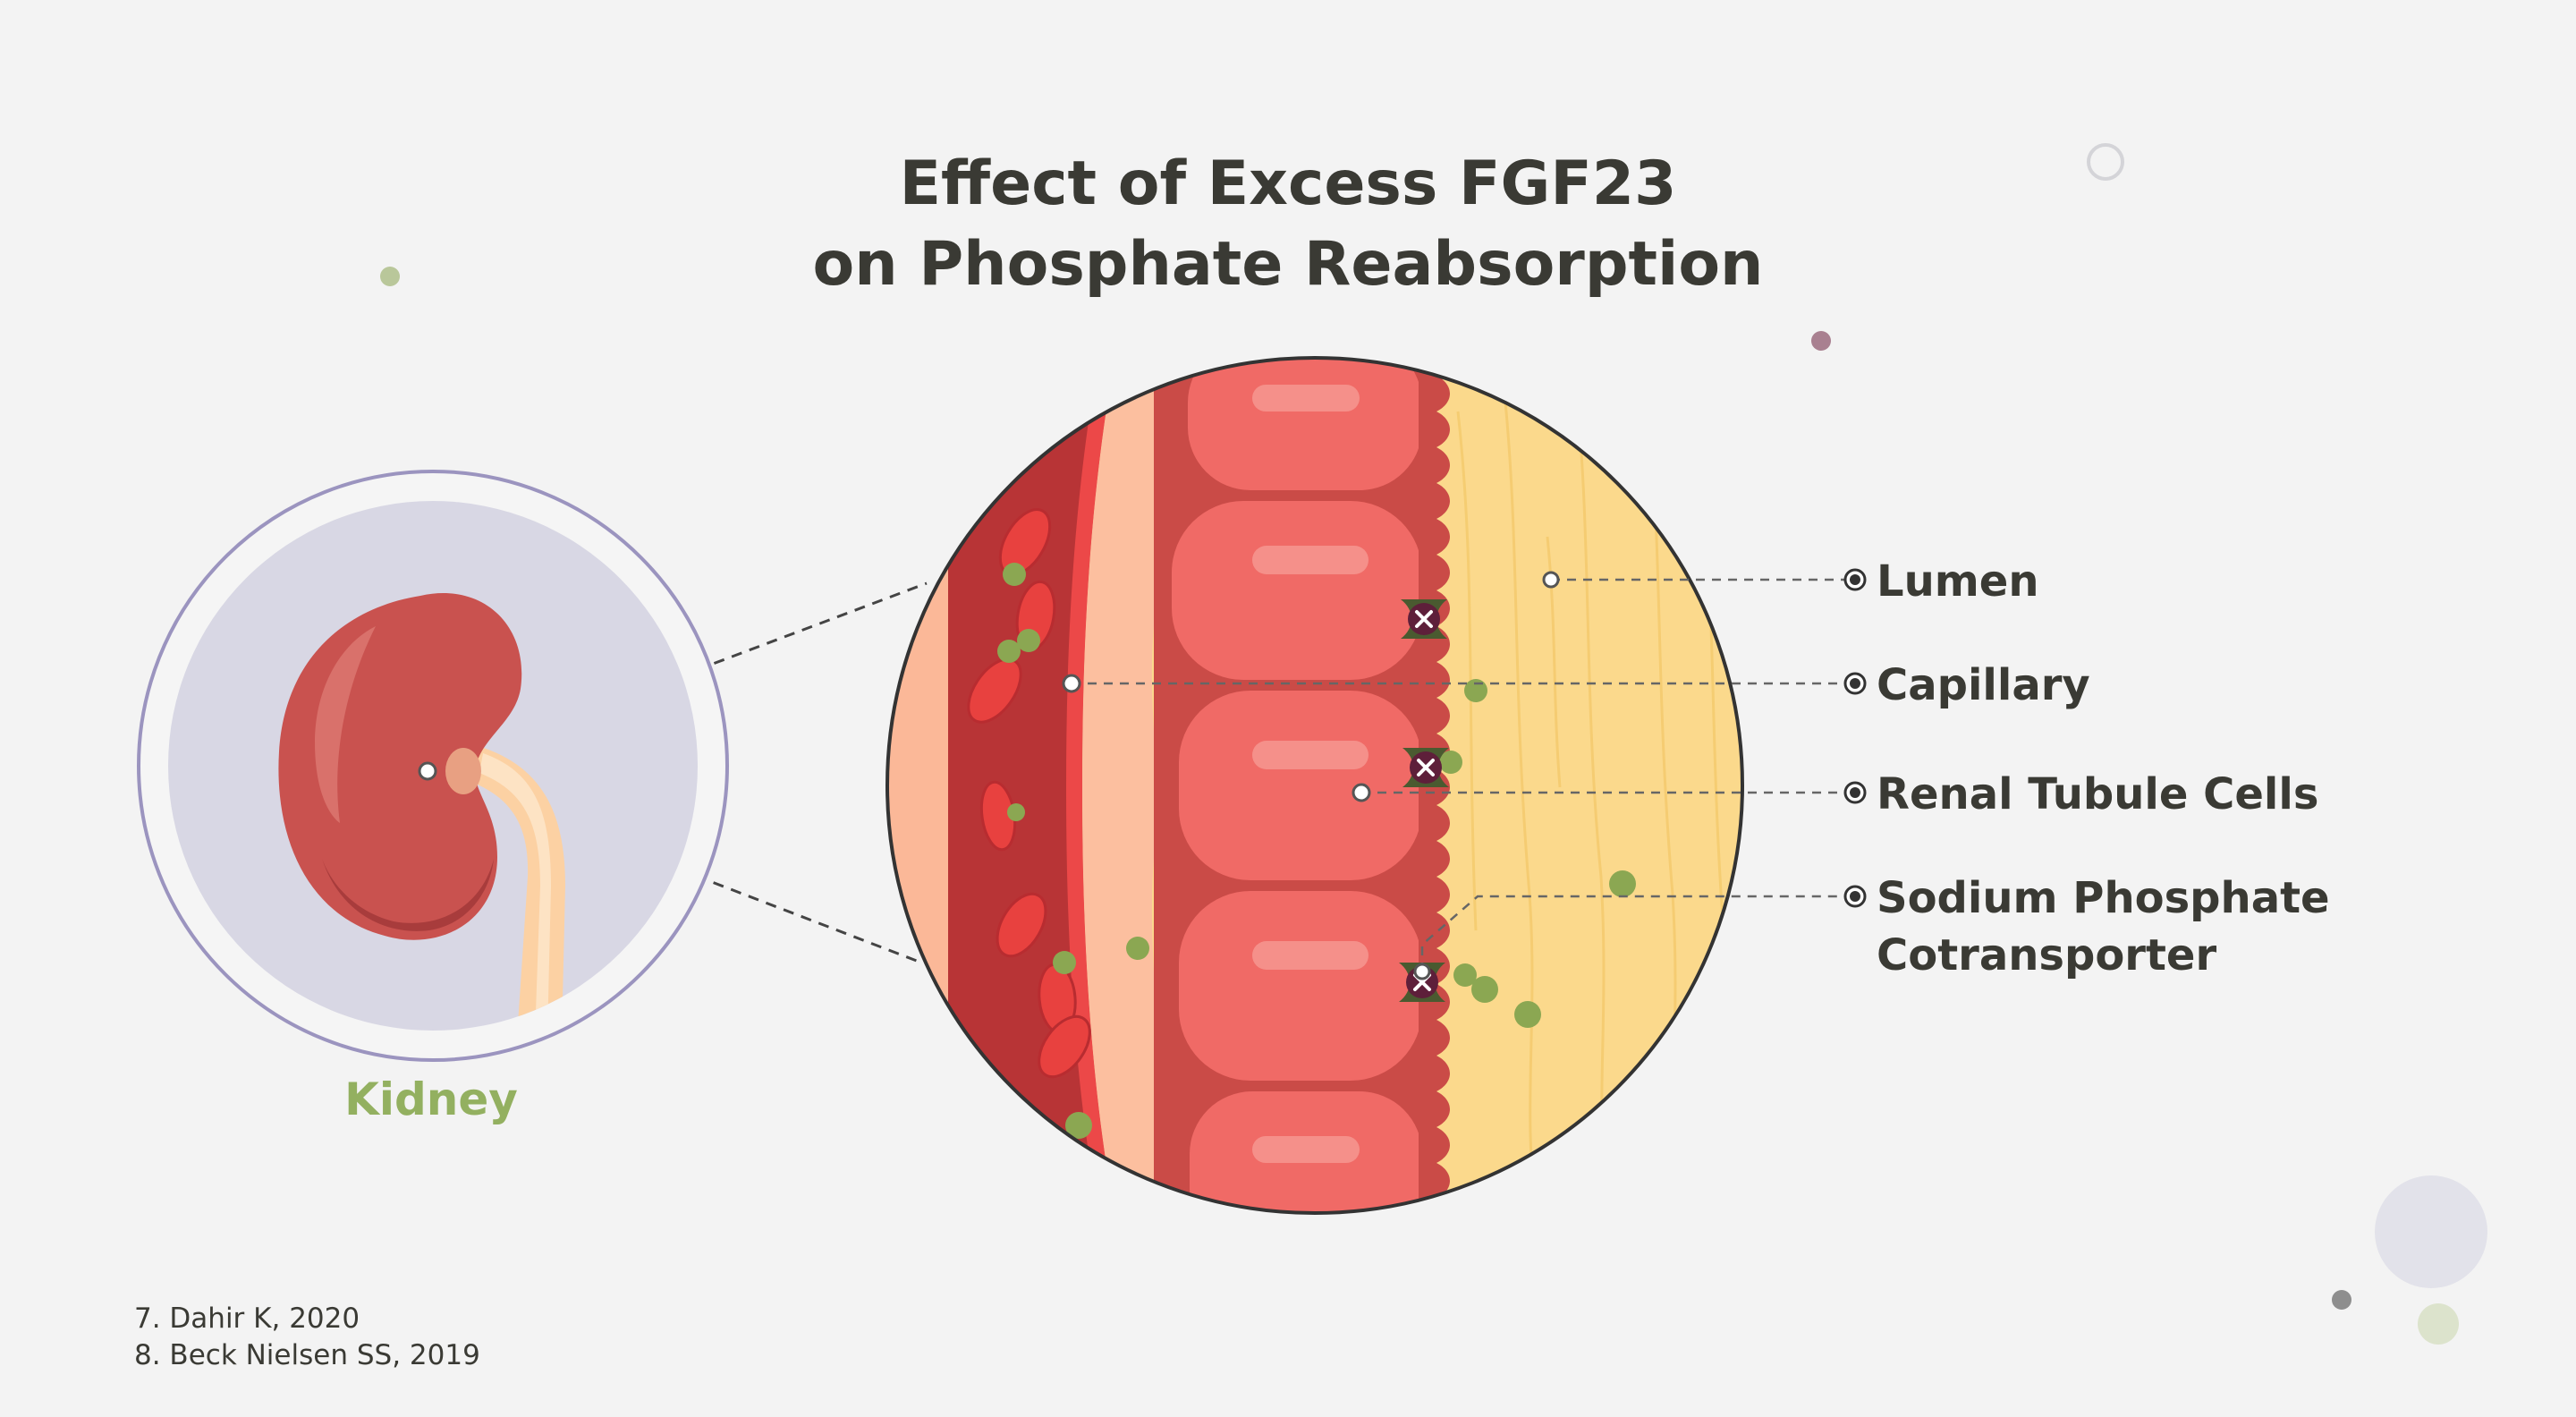 Image resolution: width=2576 pixels, height=1417 pixels. I want to click on callout-origin-markers, so click(1311, 775).